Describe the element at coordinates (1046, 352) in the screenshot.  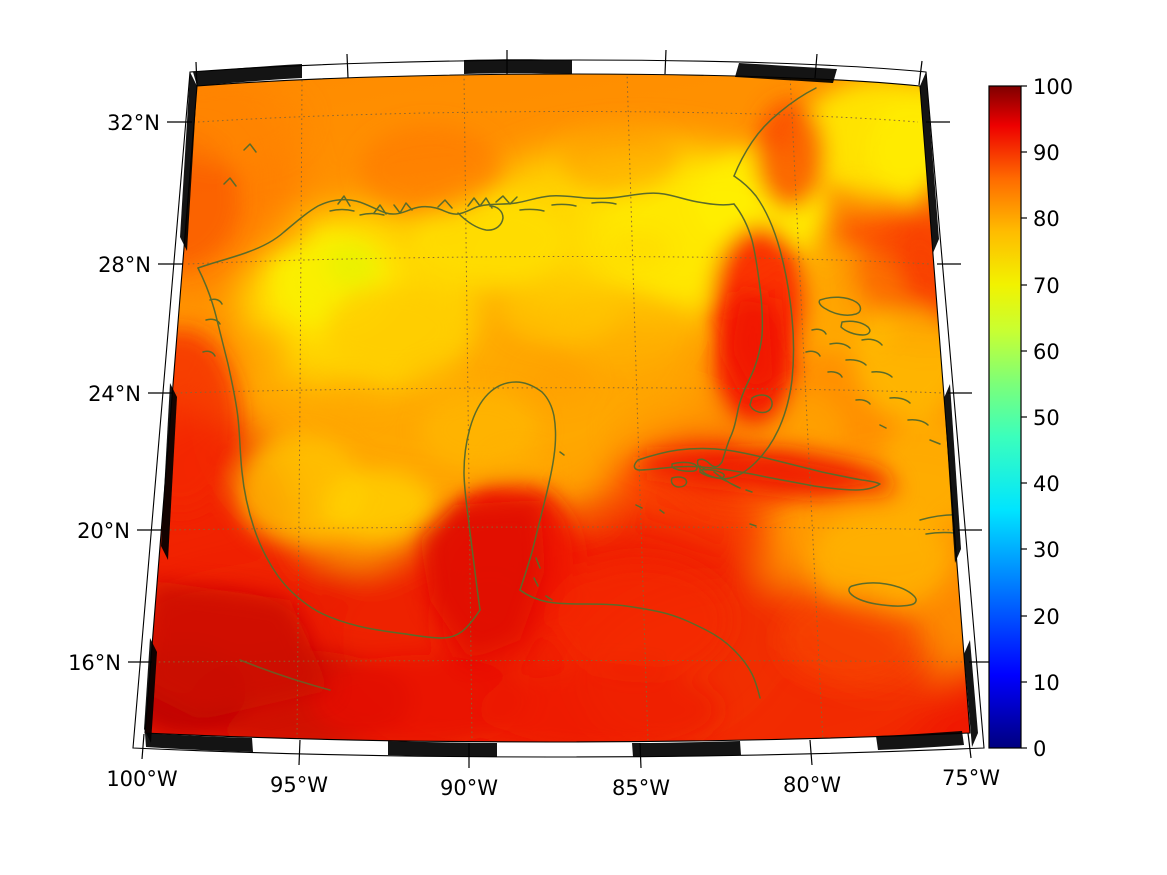
I see `colorbar-tick-label: 60` at that location.